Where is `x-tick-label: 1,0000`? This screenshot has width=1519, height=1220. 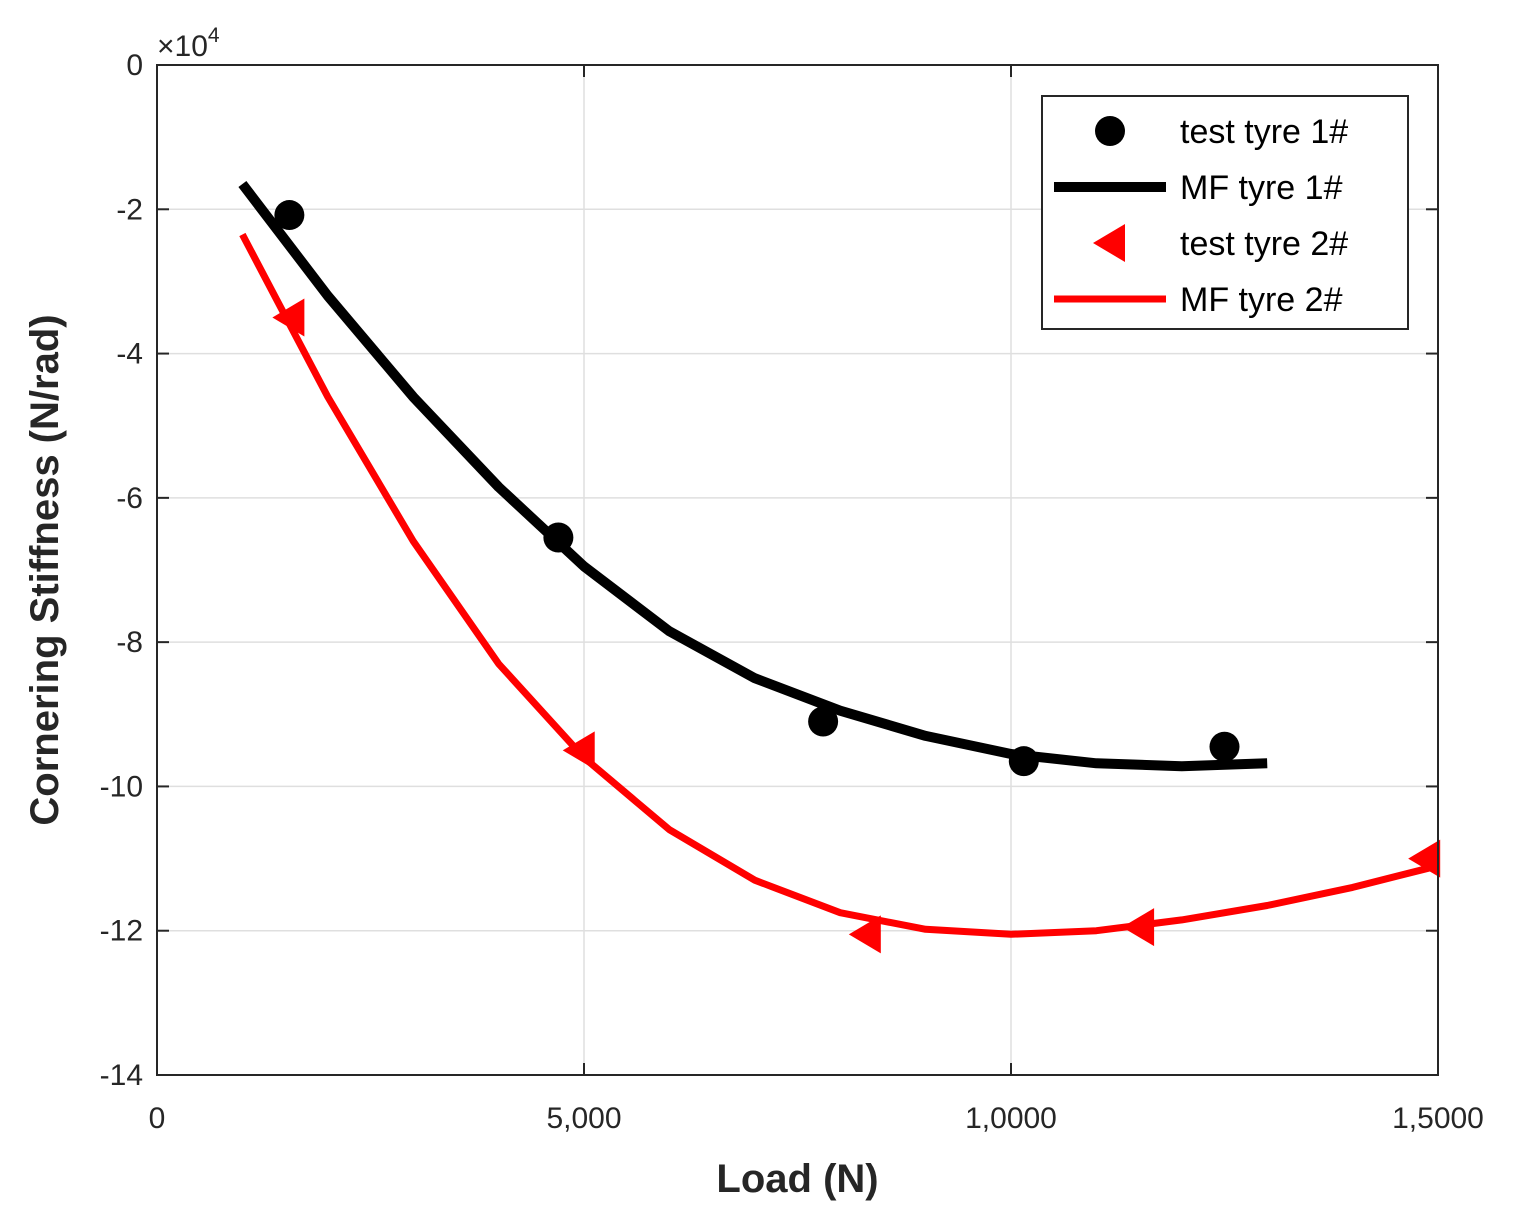 x-tick-label: 1,0000 is located at coordinates (1011, 1118).